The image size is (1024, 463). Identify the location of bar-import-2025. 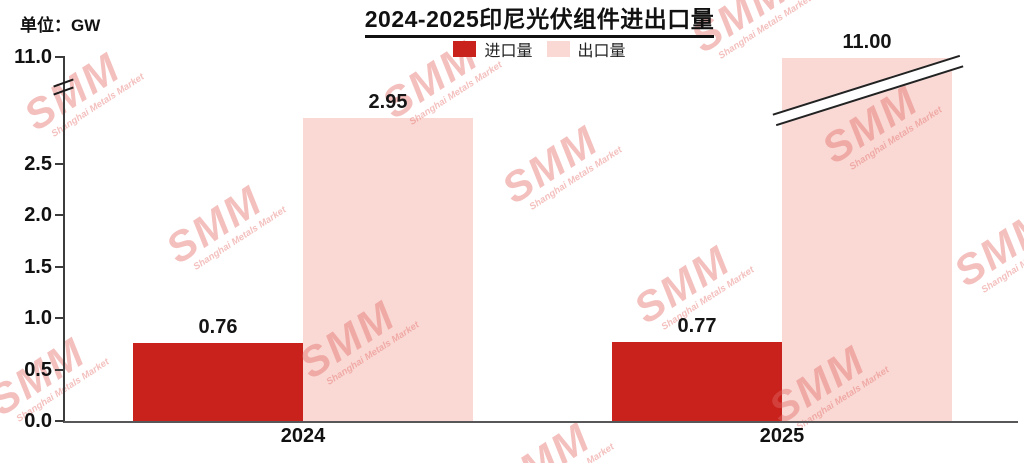
(697, 382).